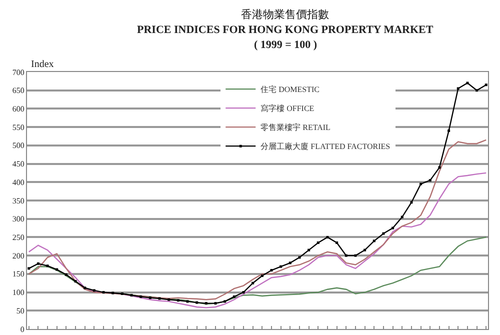  What do you see at coordinates (18, 182) in the screenshot?
I see `y-tick-label: 400` at bounding box center [18, 182].